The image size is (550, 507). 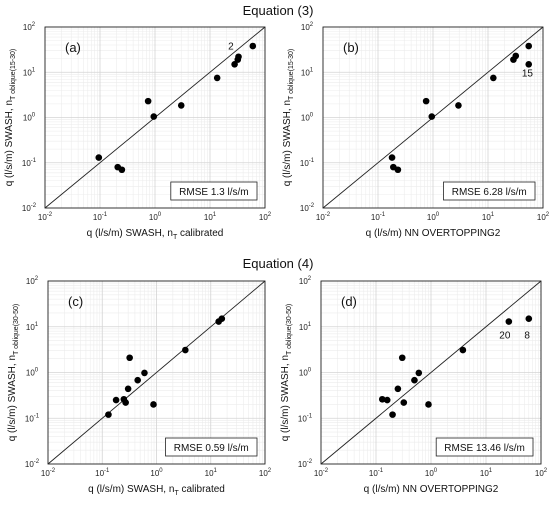 I want to click on plot-frame, so click(x=431, y=372).